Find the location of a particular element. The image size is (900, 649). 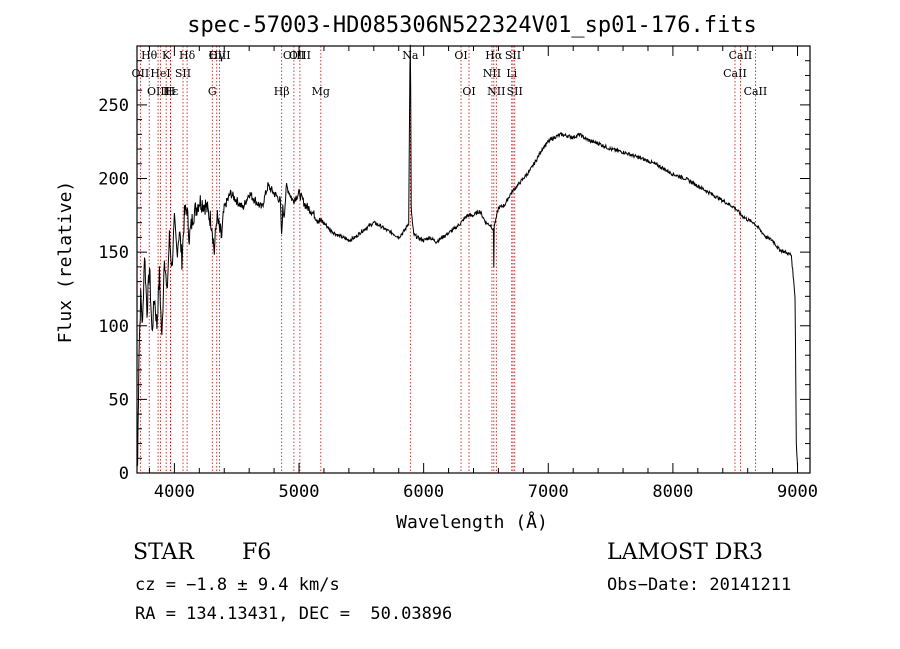

obs-date: Obs−Date: 20141211 is located at coordinates (699, 585).